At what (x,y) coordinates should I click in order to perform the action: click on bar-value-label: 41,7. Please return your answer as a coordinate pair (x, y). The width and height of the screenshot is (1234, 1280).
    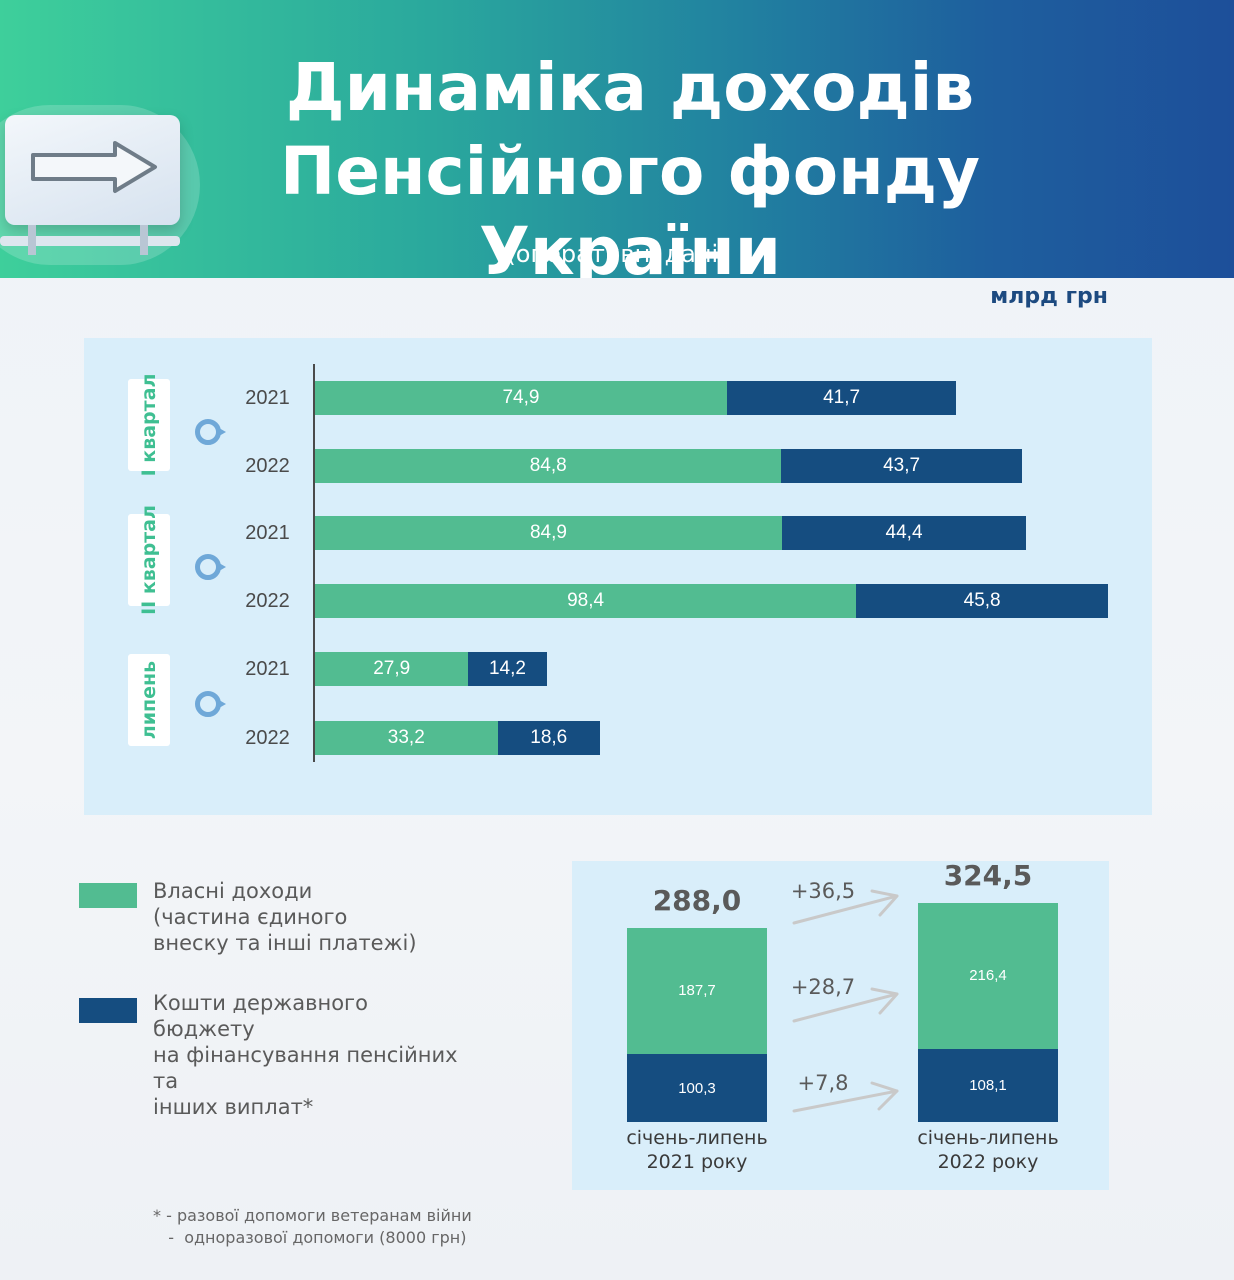
    Looking at the image, I should click on (842, 397).